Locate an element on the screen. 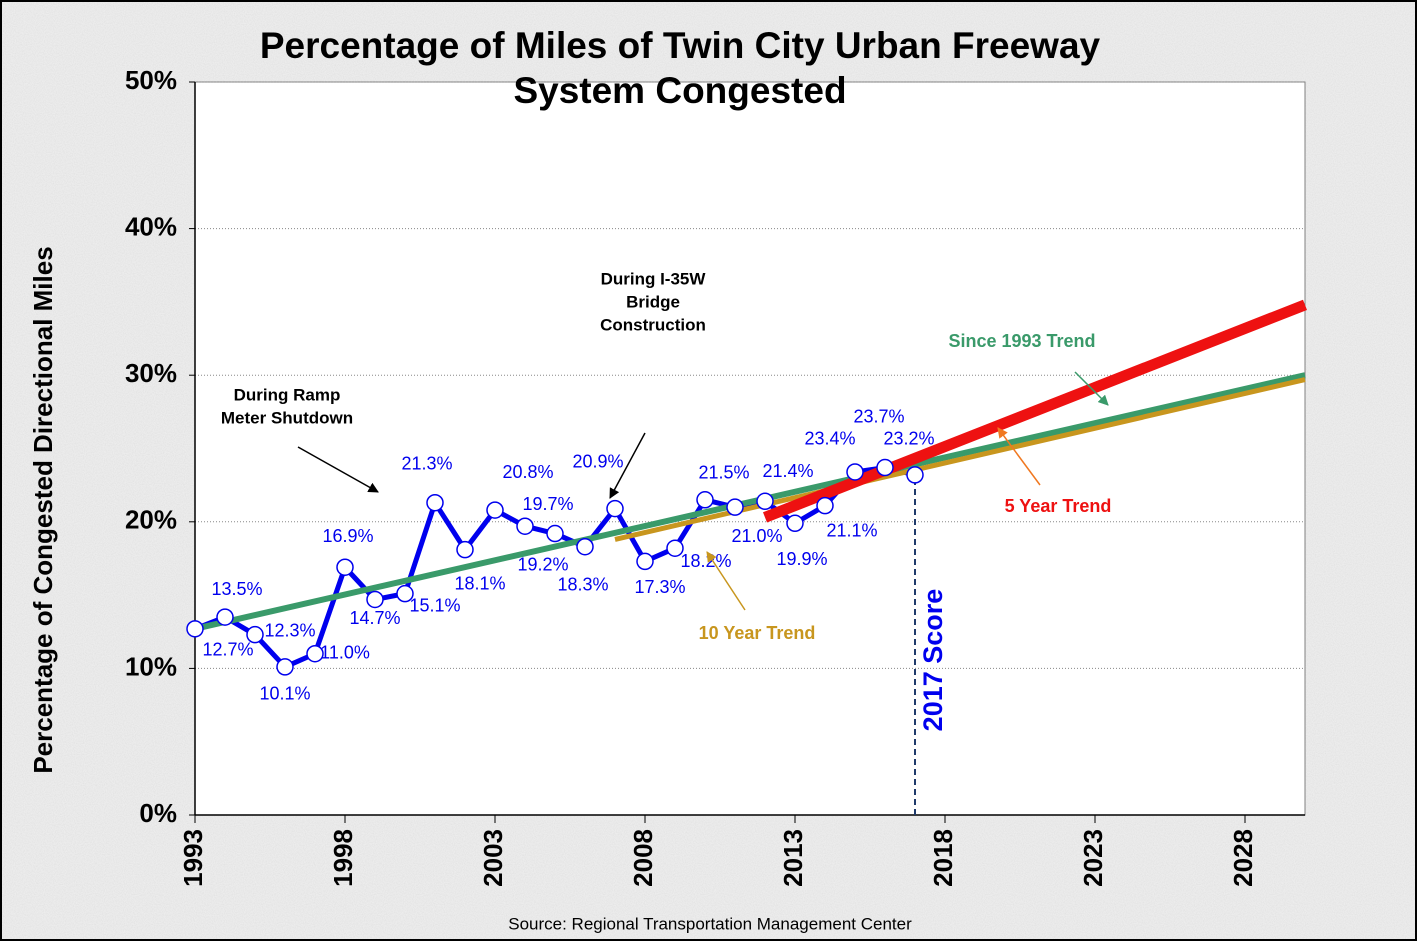 The width and height of the screenshot is (1417, 941). y-tick-label: 0% is located at coordinates (158, 813).